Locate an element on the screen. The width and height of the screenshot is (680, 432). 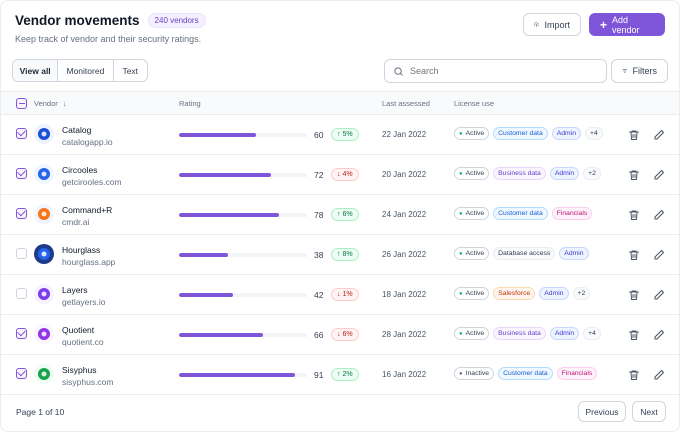
rating-change-badge: ↓ 6% is located at coordinates (345, 334).